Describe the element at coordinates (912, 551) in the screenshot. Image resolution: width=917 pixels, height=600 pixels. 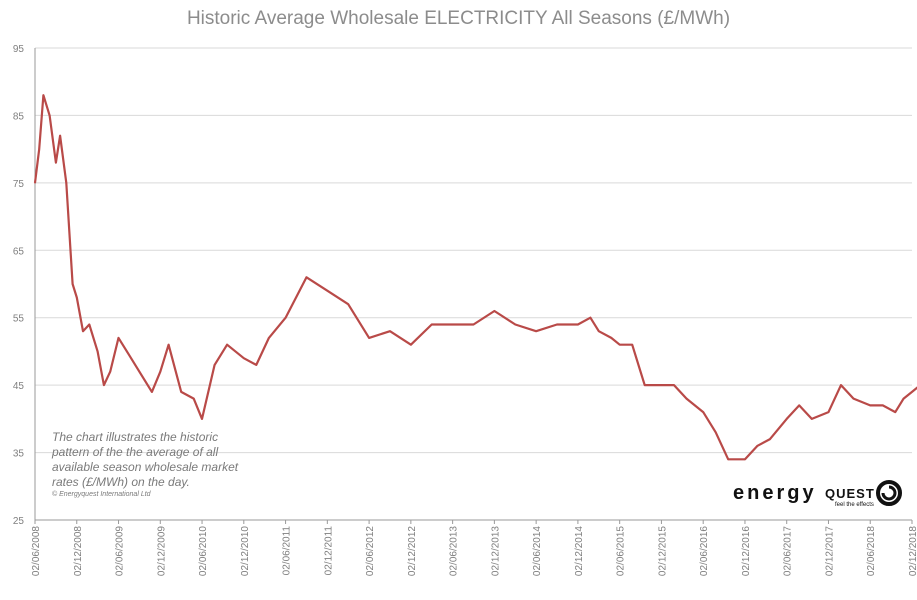
I see `x-tick-label: 02/12/2018` at that location.